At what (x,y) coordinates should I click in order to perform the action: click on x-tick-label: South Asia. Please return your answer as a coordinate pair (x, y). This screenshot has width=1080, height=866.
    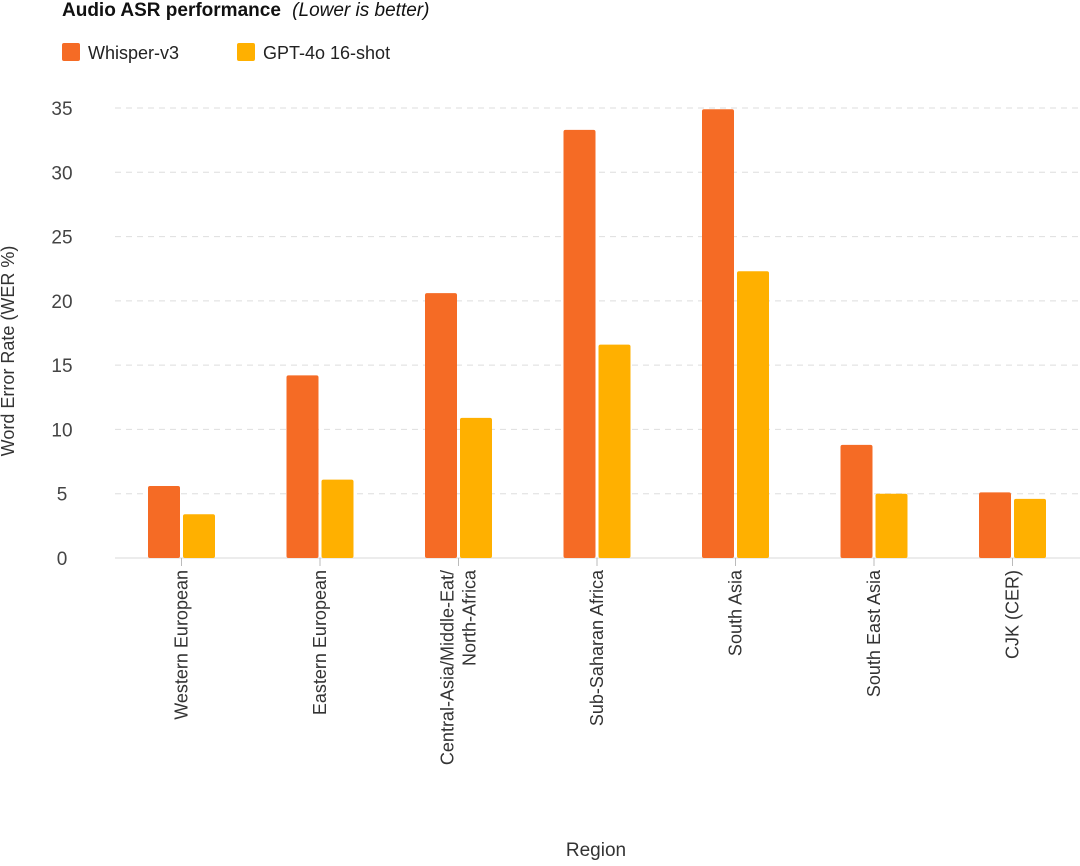
    Looking at the image, I should click on (736, 612).